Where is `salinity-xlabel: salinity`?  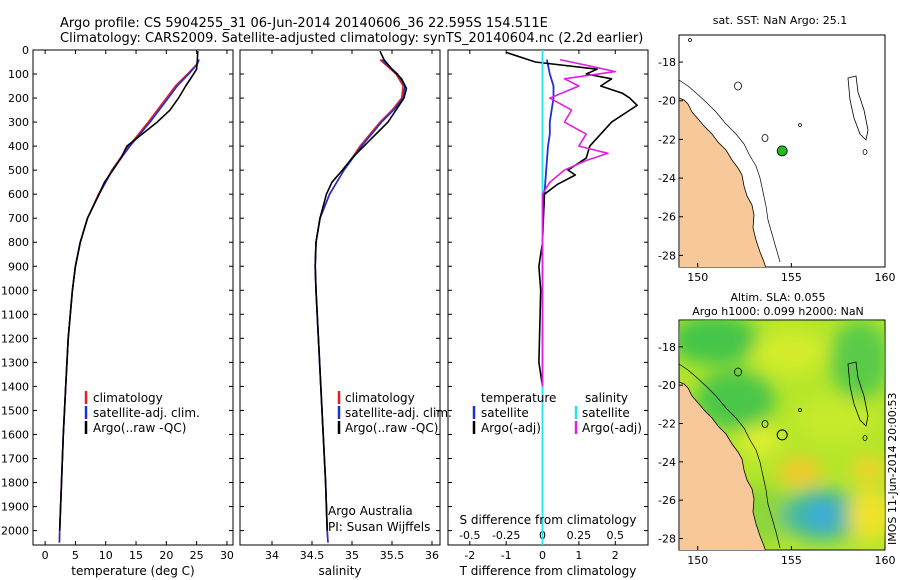 salinity-xlabel: salinity is located at coordinates (339, 571).